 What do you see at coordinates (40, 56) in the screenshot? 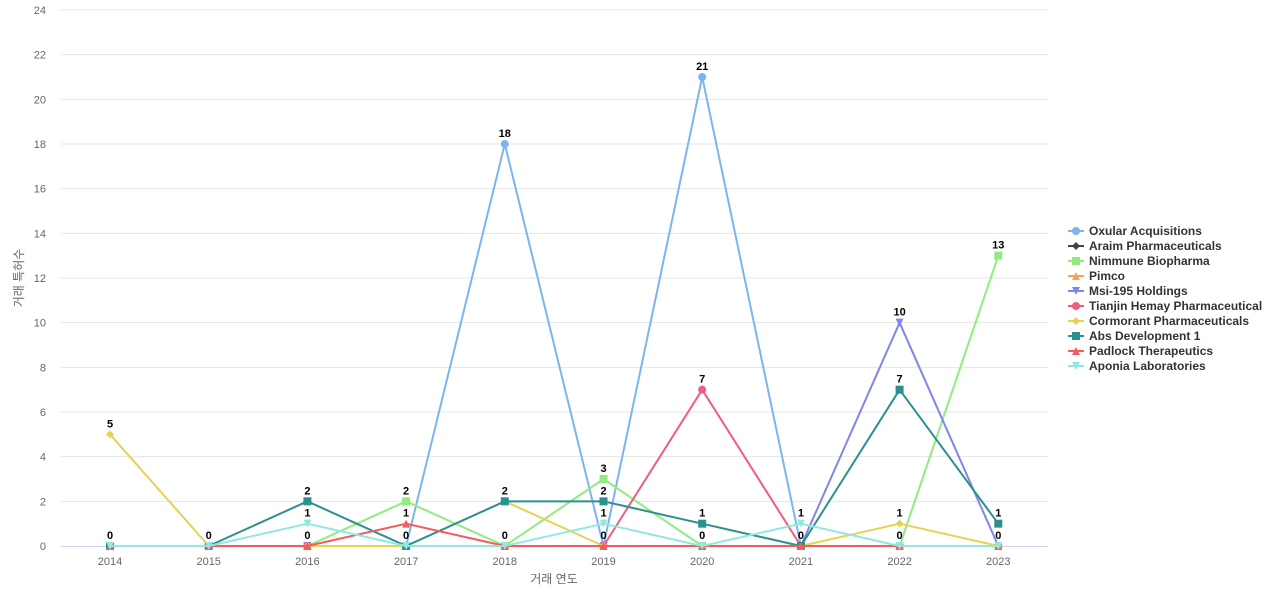
I see `y-tick-label: 22` at bounding box center [40, 56].